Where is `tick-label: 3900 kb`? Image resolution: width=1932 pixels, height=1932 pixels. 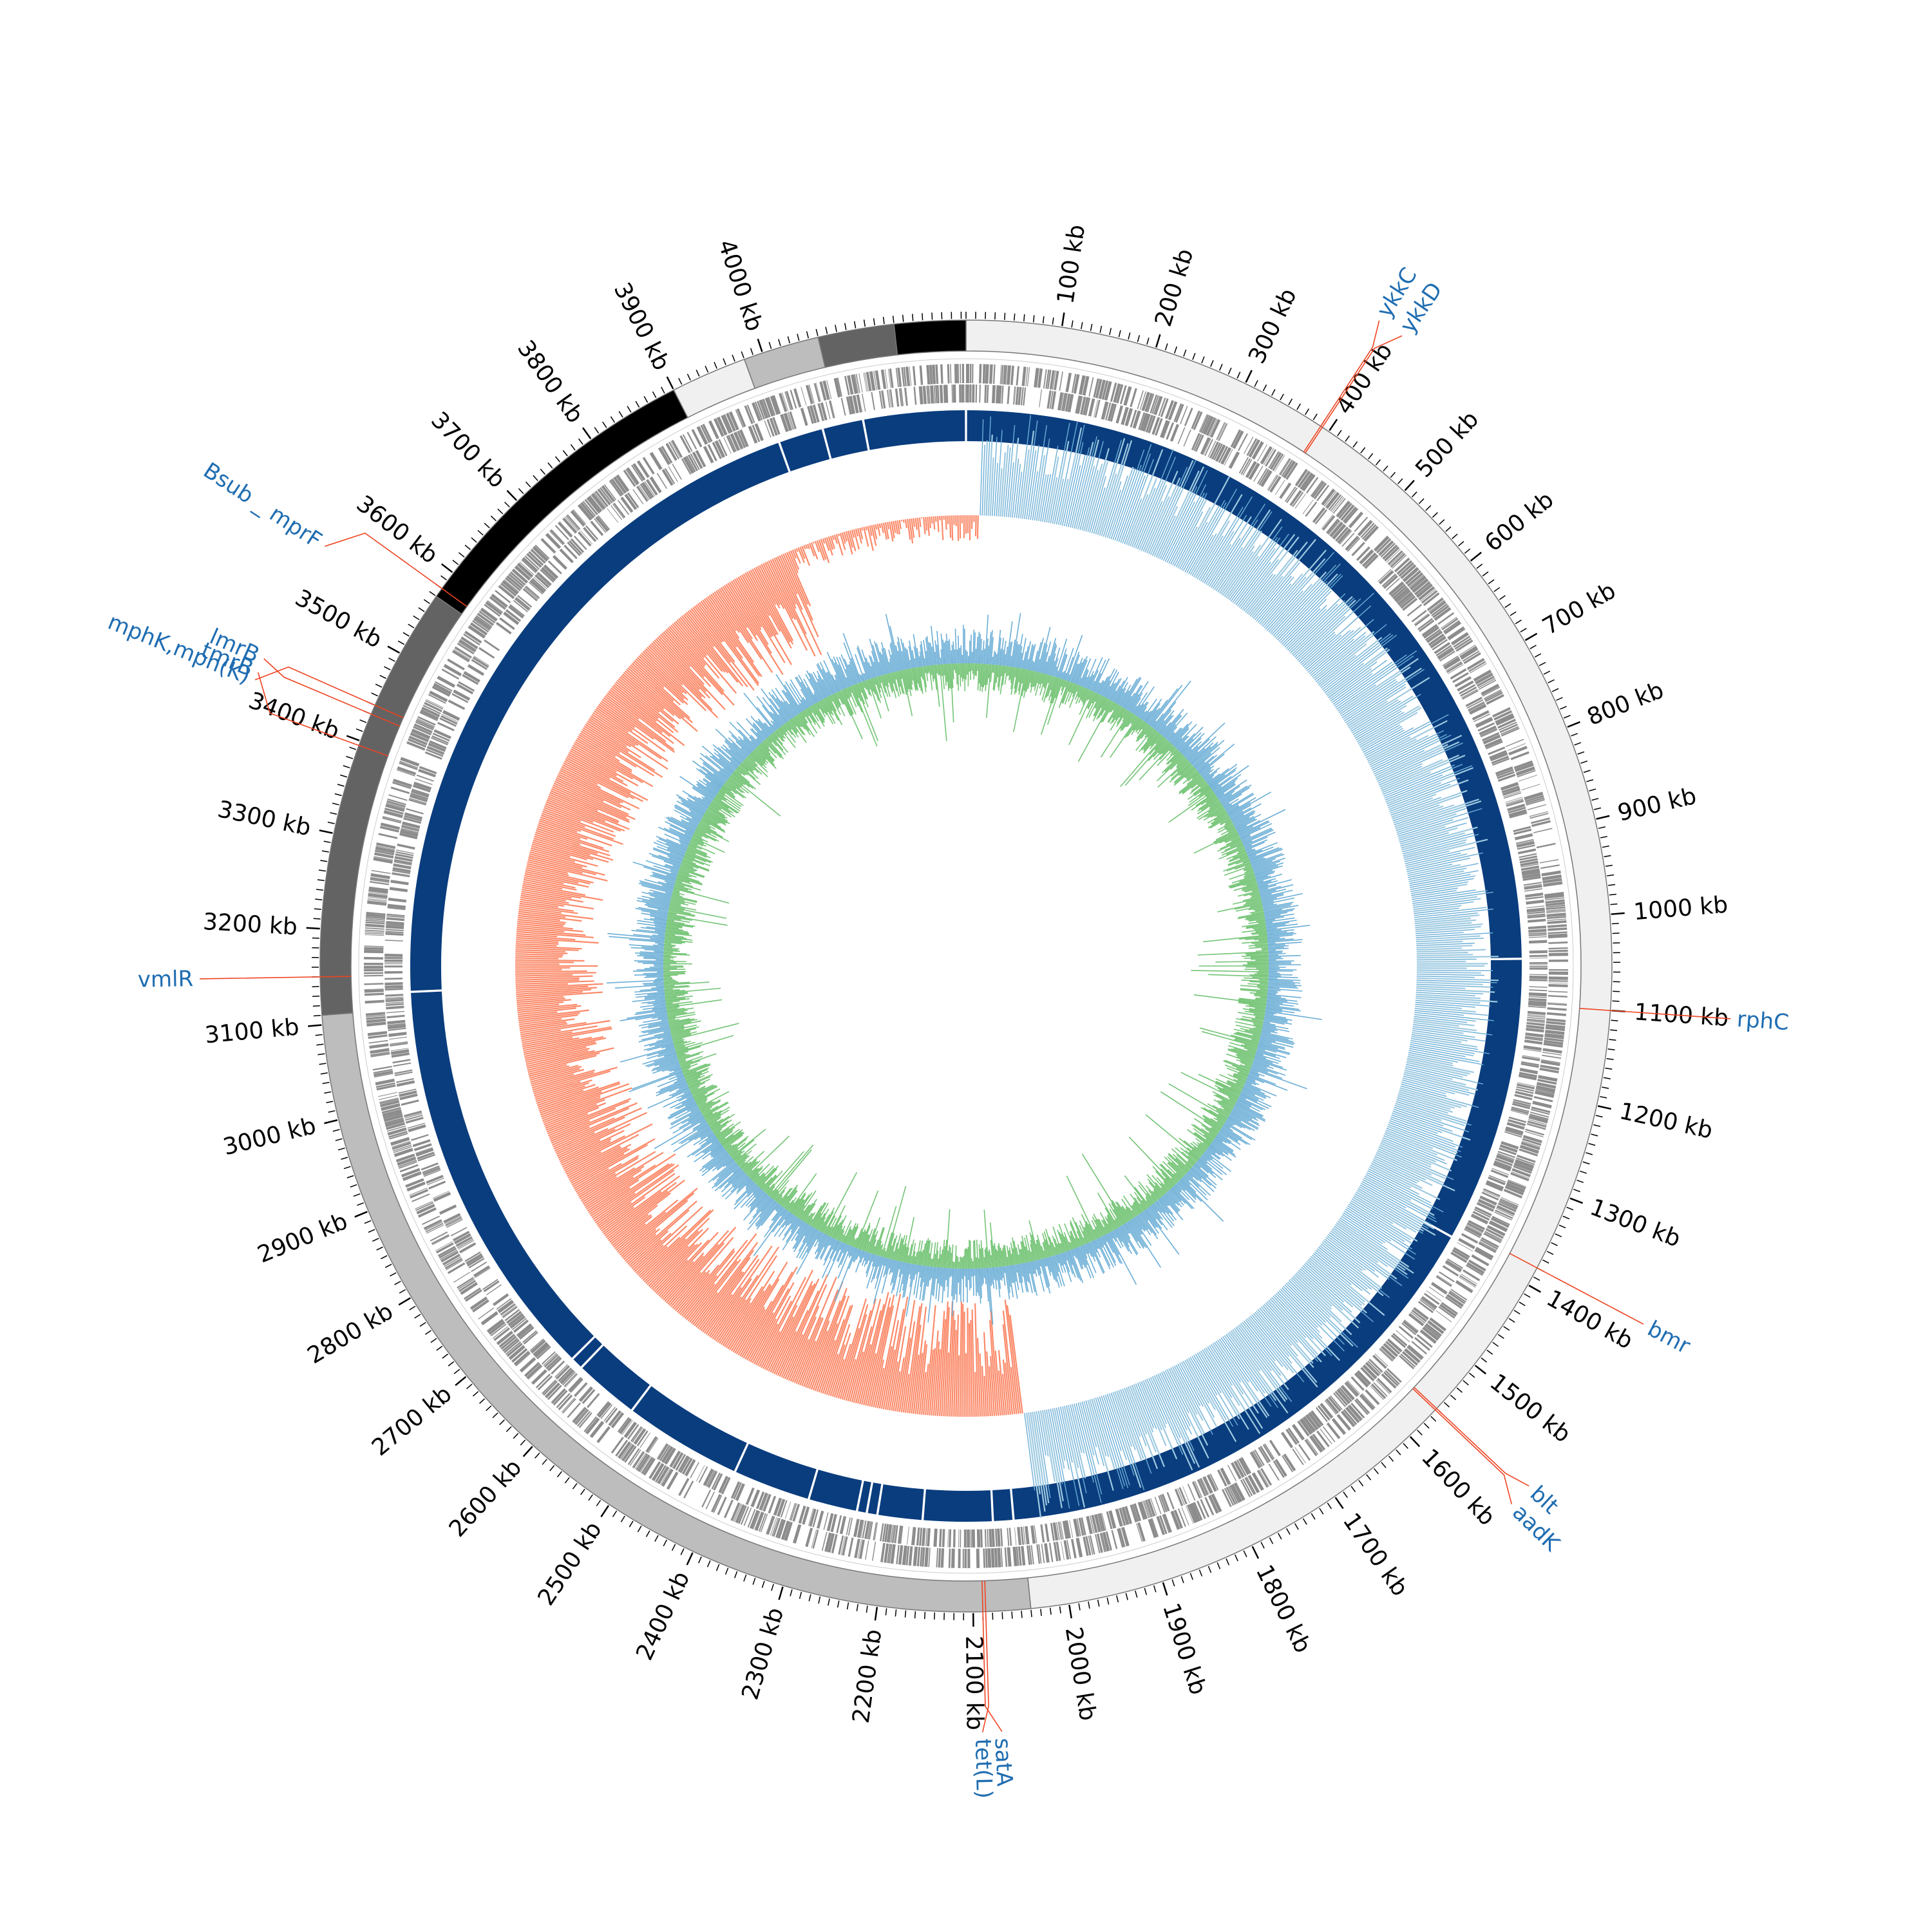 tick-label: 3900 kb is located at coordinates (642, 326).